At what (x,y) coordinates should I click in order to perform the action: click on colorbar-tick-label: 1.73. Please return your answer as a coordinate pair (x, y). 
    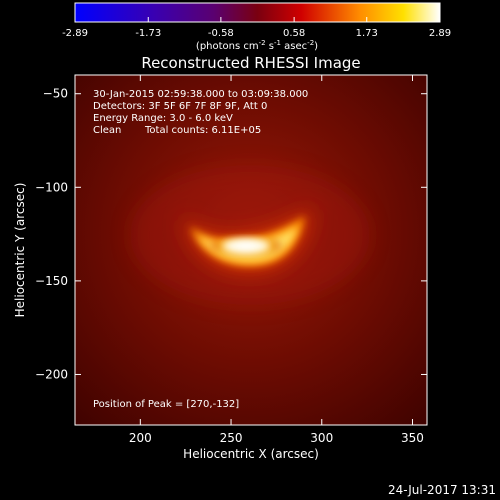
    Looking at the image, I should click on (367, 33).